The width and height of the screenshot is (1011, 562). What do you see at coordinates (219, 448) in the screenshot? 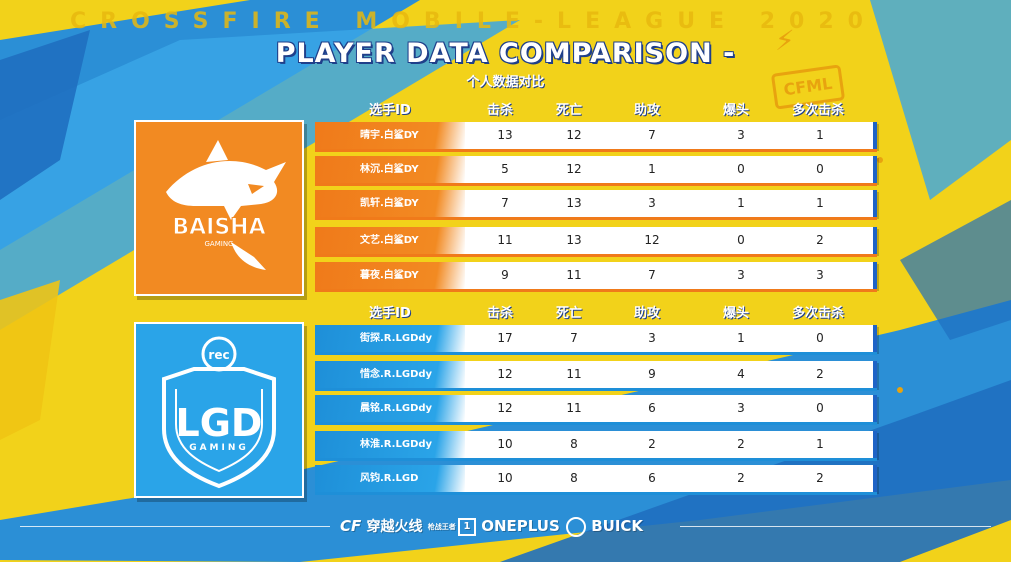
I see `team-logo-subtext-2: GAMING` at bounding box center [219, 448].